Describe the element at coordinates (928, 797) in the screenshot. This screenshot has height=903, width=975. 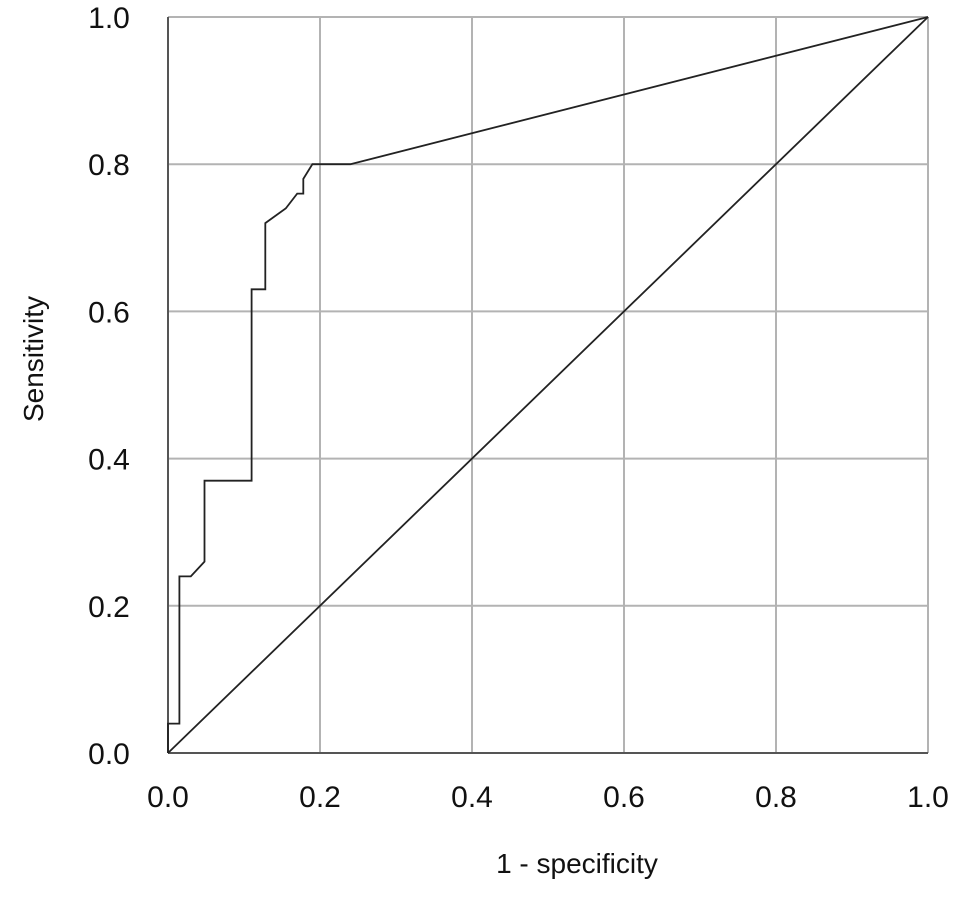
I see `x-tick-label-5: 1.0` at that location.